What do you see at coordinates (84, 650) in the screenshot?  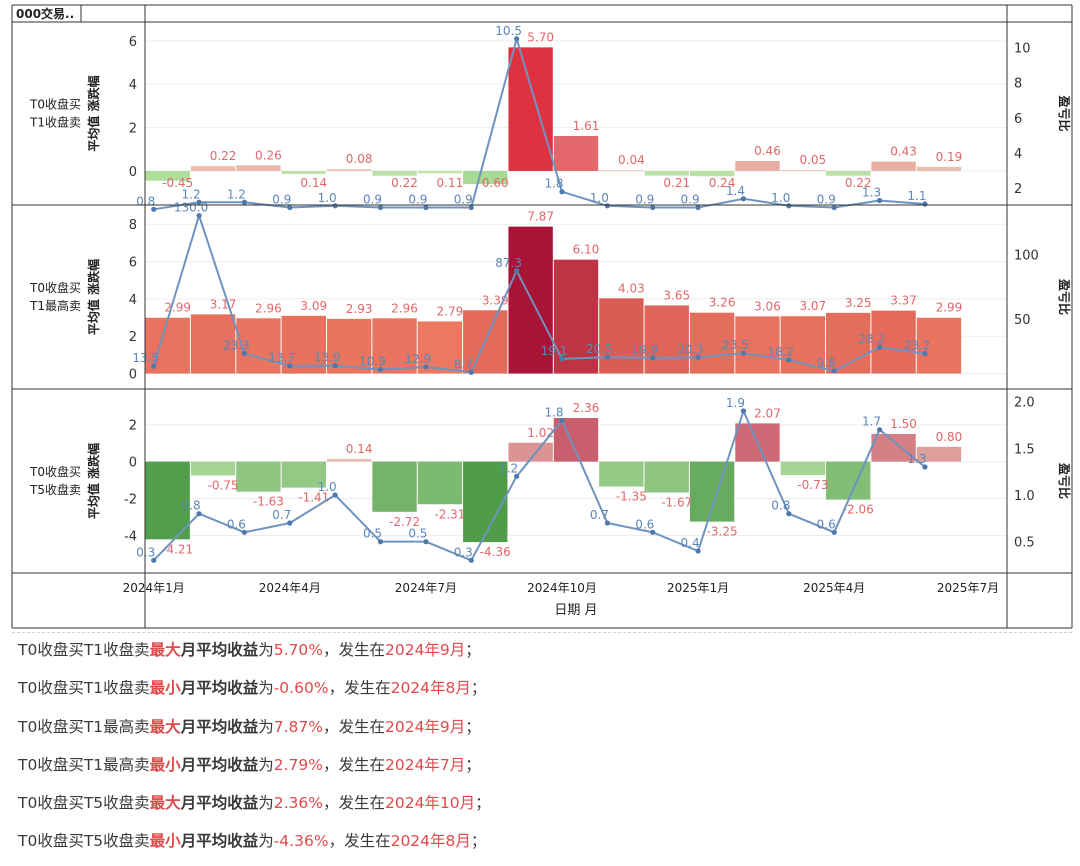 I see `summary-strategy: T0收盘买T1收盘卖` at bounding box center [84, 650].